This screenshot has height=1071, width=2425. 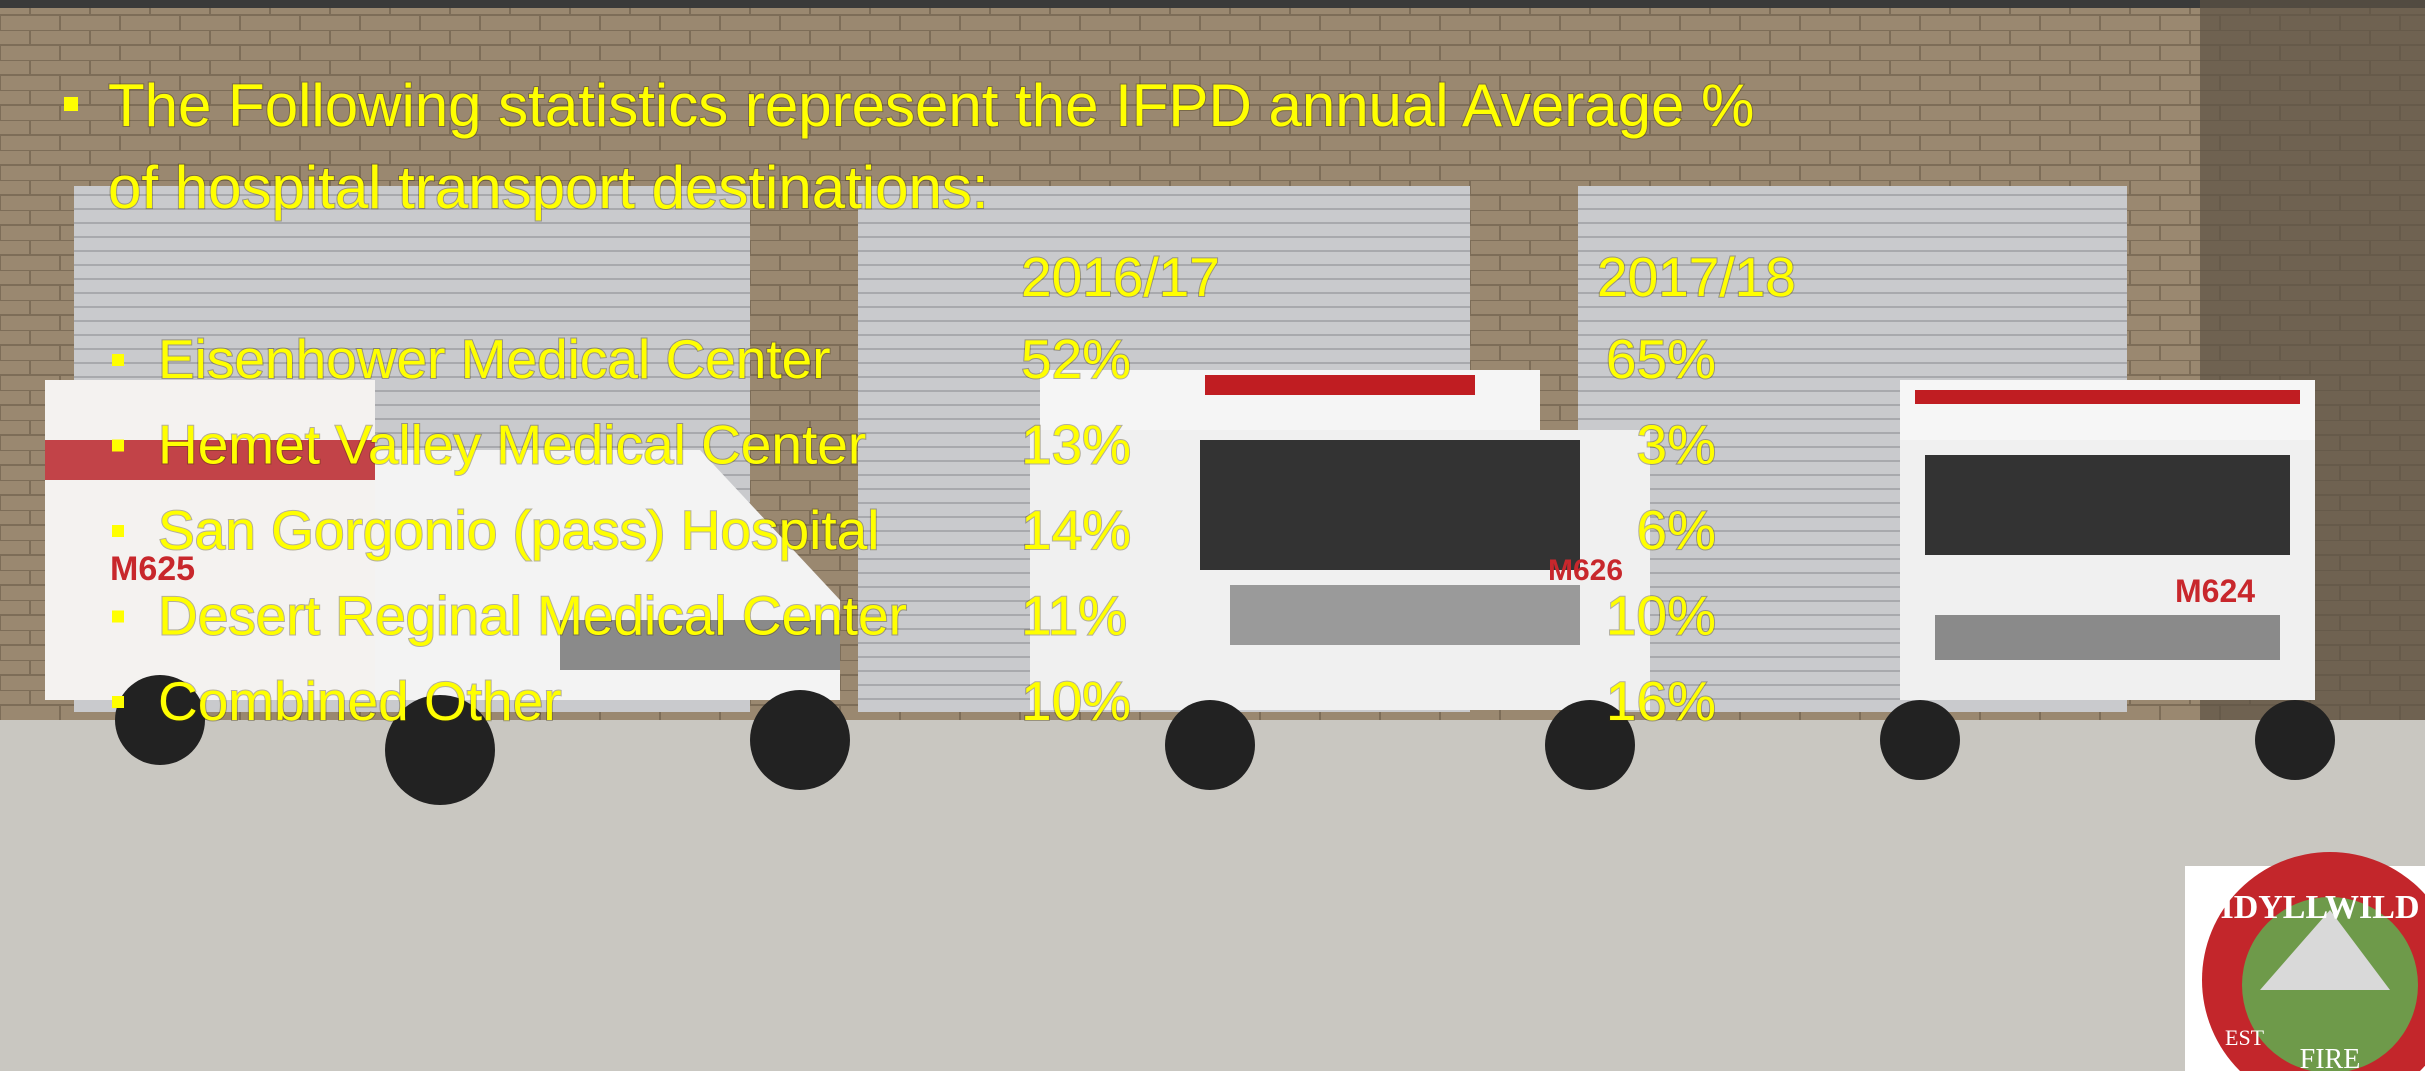 What do you see at coordinates (1076, 530) in the screenshot?
I see `percent: 14%` at bounding box center [1076, 530].